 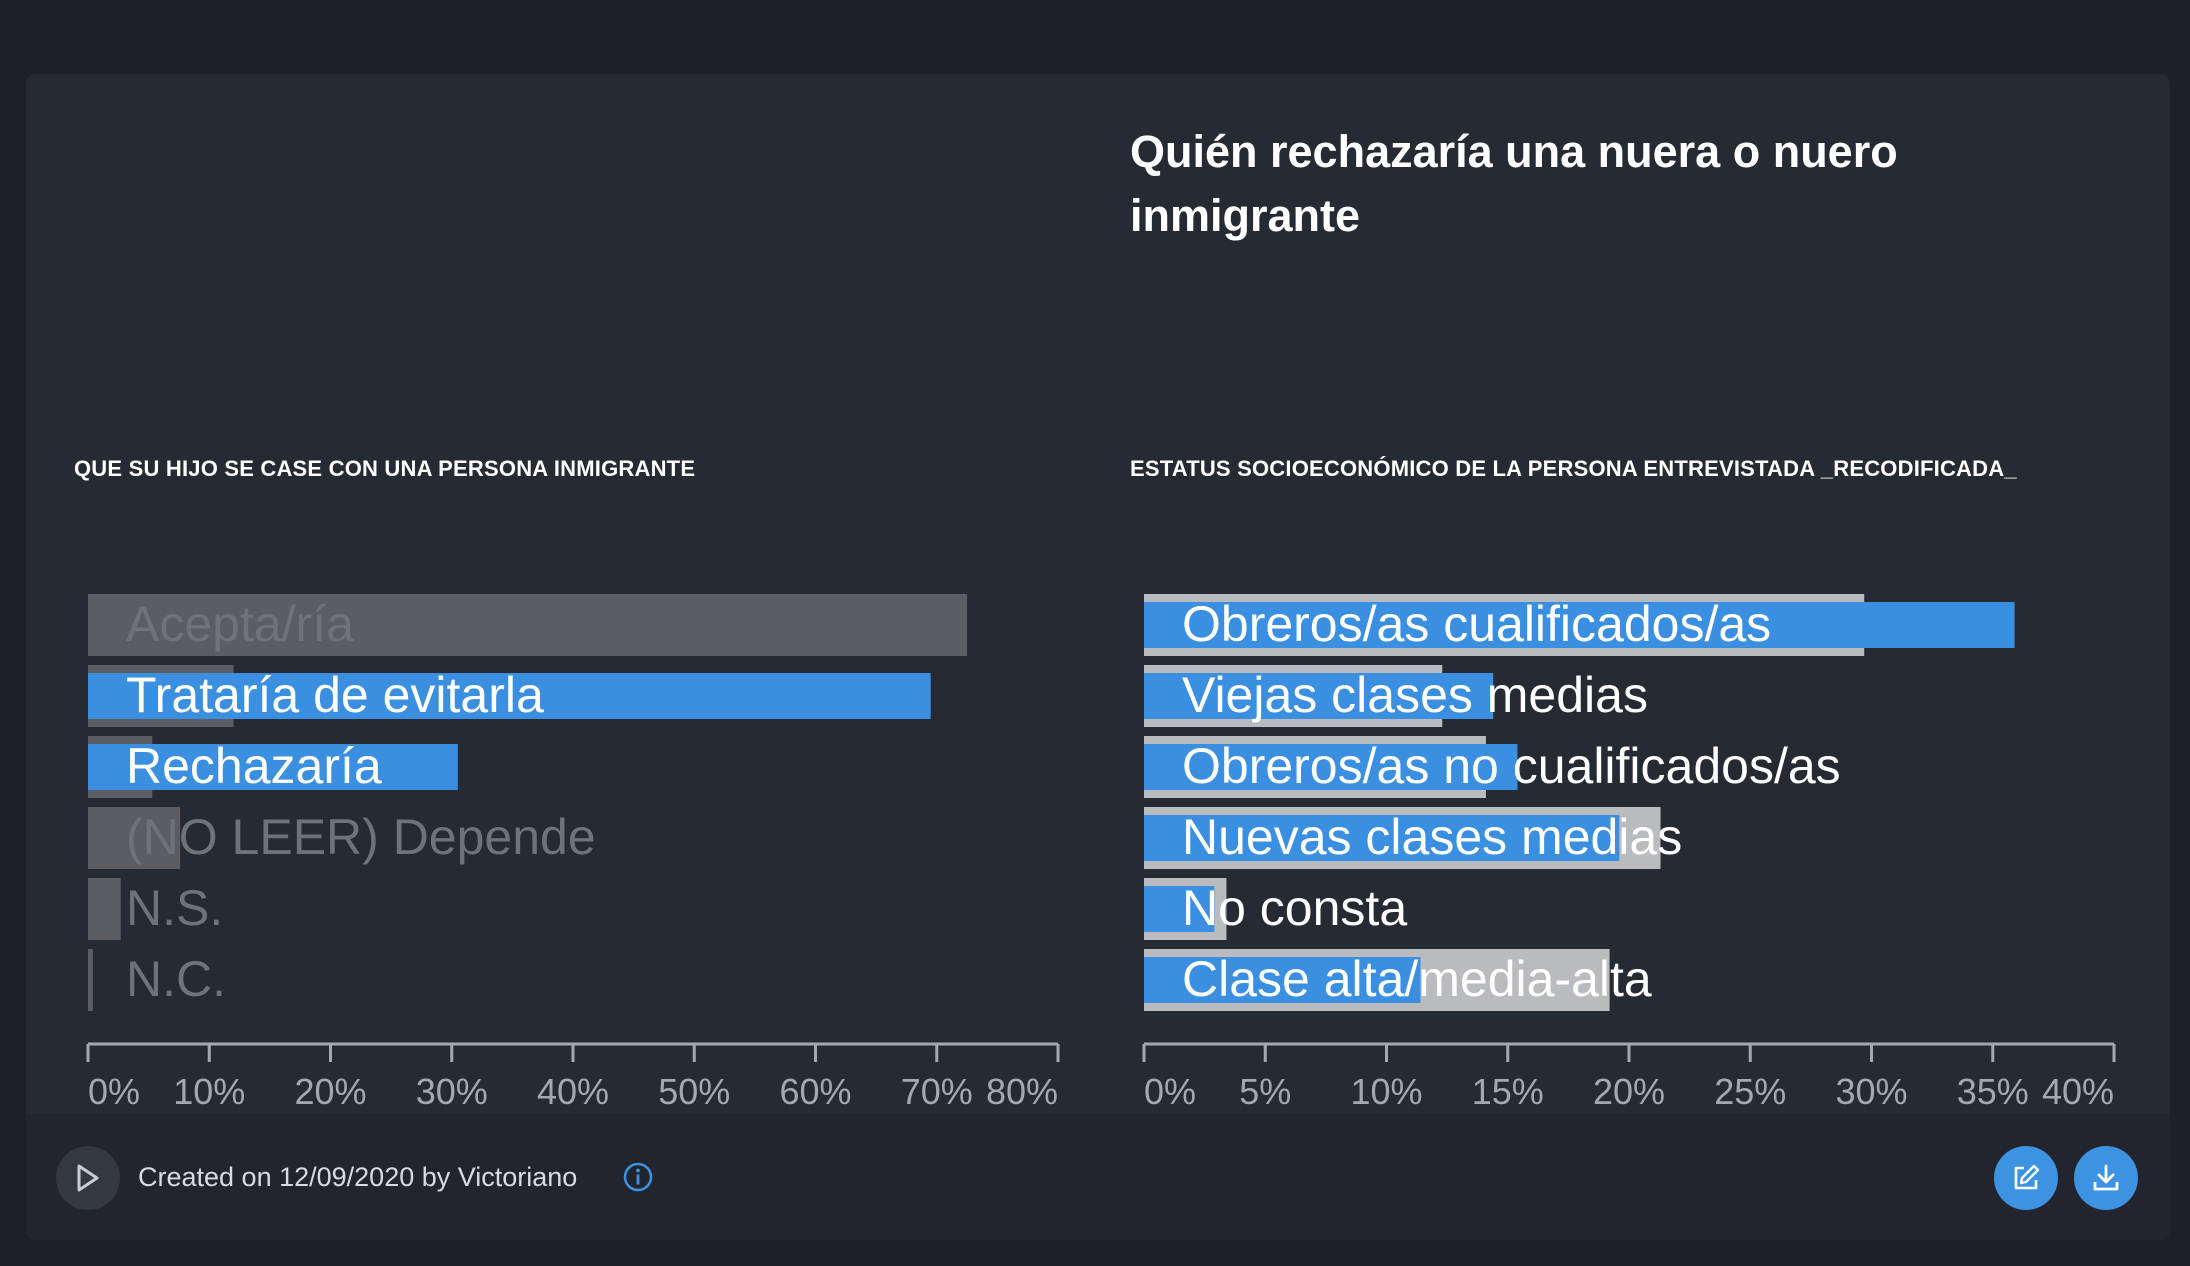 I want to click on download-icon, so click(x=2106, y=1177).